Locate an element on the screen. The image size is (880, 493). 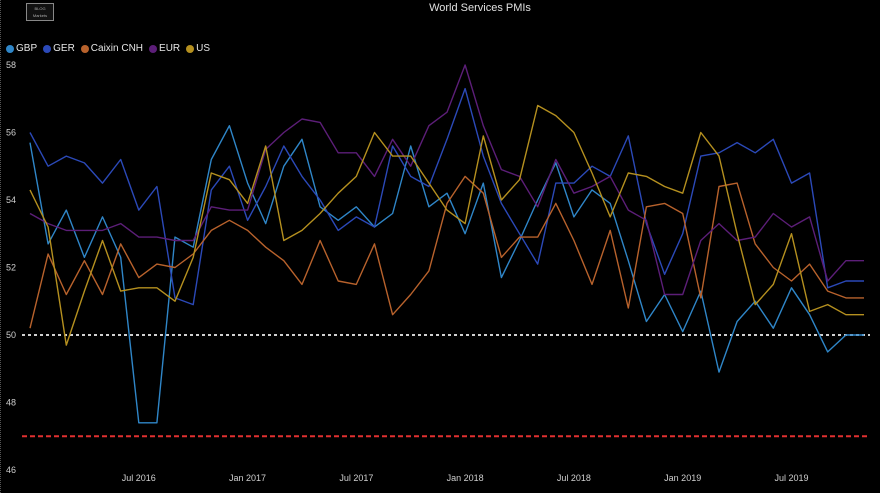
x-tick-label: Jan 2017 is located at coordinates (247, 478).